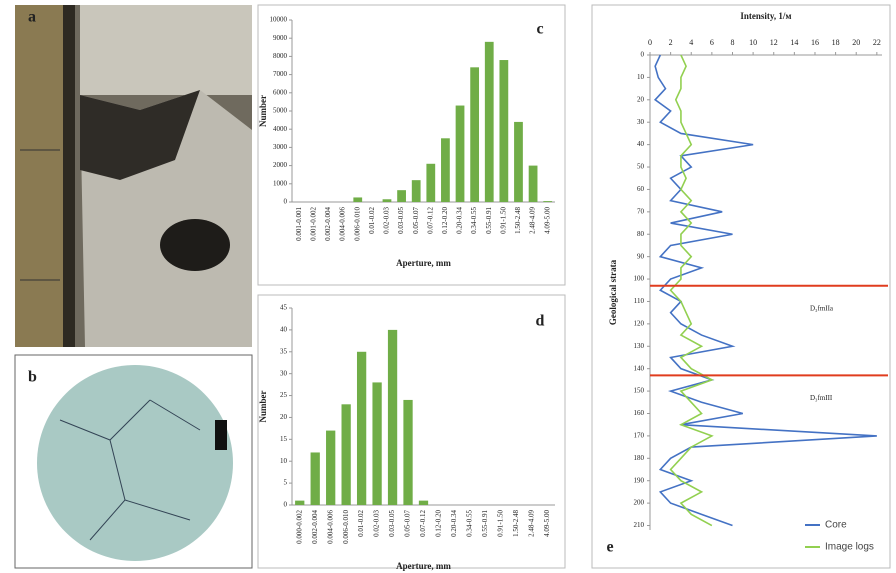  What do you see at coordinates (639, 368) in the screenshot?
I see `y-tick-label: 140` at bounding box center [639, 368].